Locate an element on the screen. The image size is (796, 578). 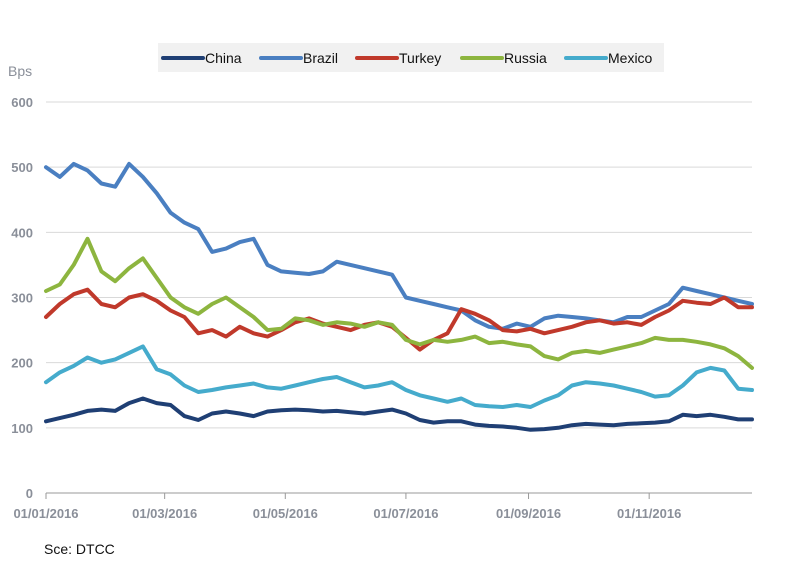
y-tick-label: 500 is located at coordinates (22, 167).